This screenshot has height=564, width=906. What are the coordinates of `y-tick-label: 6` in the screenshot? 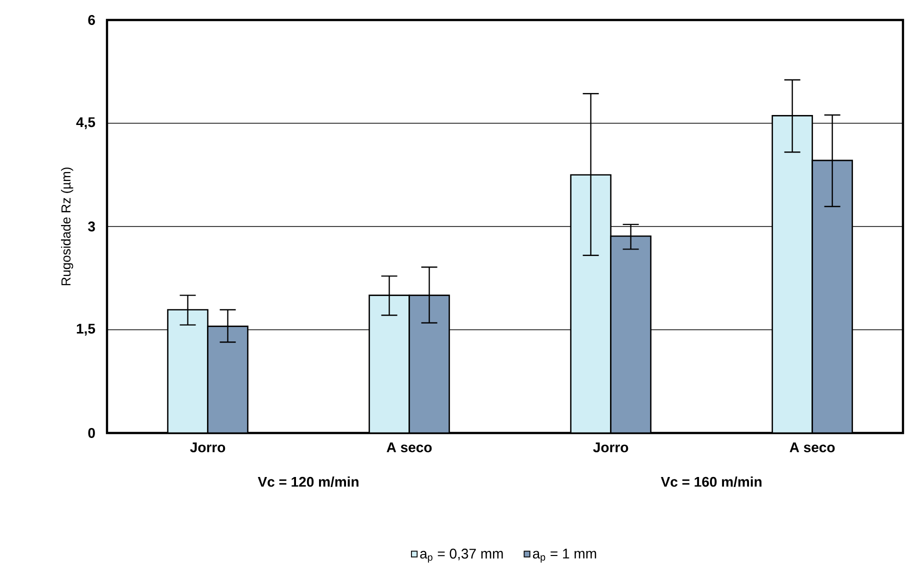 It's located at (91, 20).